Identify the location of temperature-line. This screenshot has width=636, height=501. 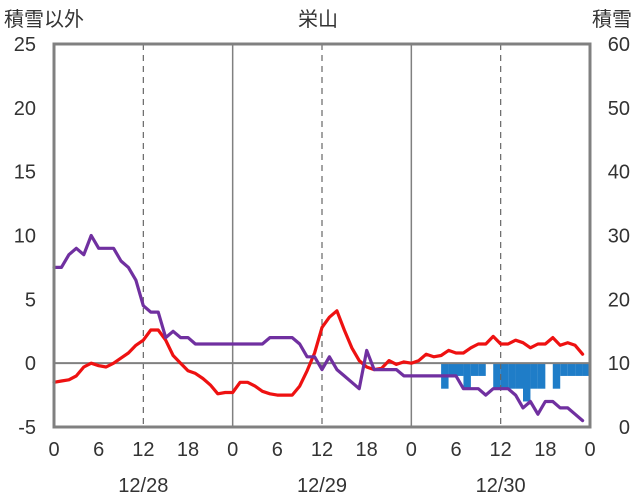
(318, 353).